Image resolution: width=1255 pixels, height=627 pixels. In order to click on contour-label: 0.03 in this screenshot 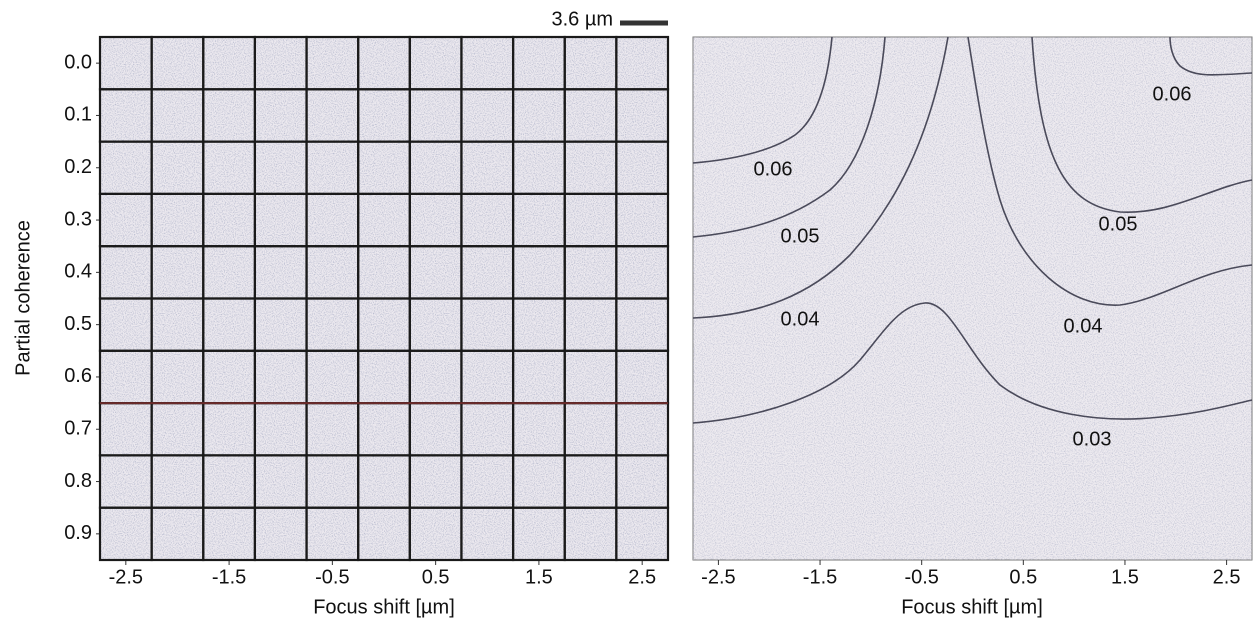, I will do `click(1092, 439)`.